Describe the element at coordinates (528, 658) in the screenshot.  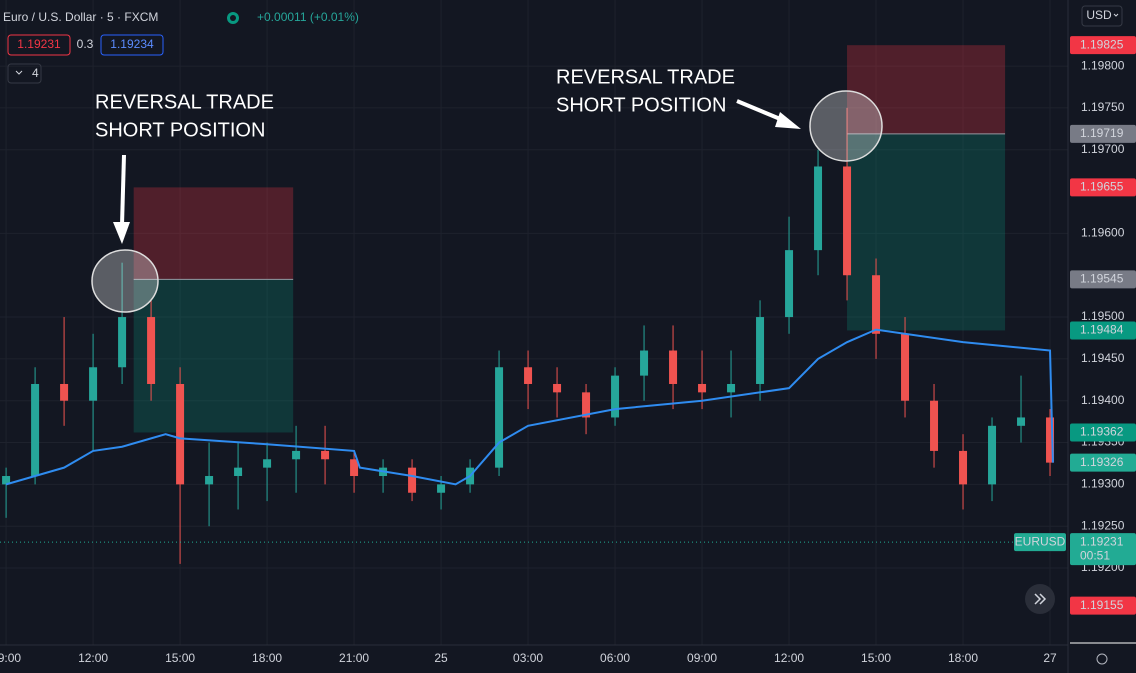
I see `x-tick-label: 03:00` at that location.